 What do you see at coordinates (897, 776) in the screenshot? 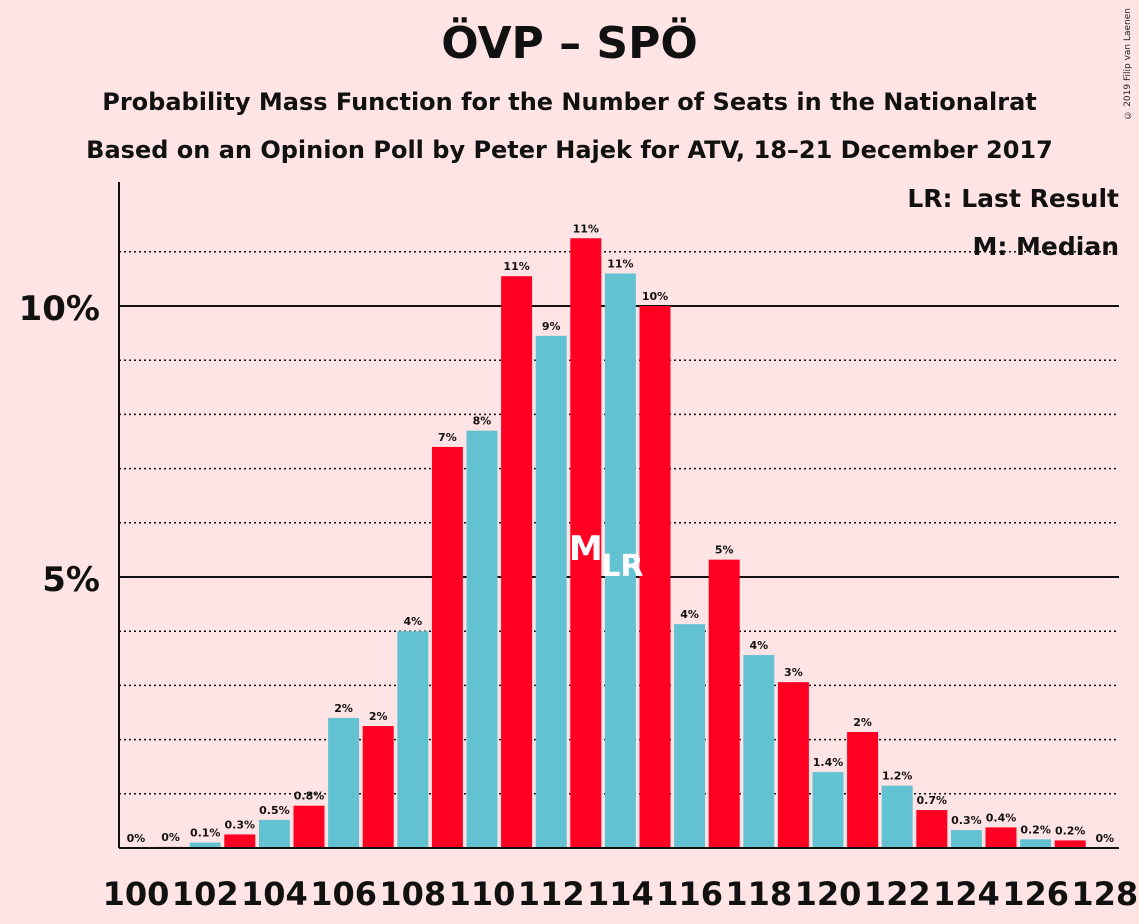
I see `bar-value-label: 1.2%` at bounding box center [897, 776].